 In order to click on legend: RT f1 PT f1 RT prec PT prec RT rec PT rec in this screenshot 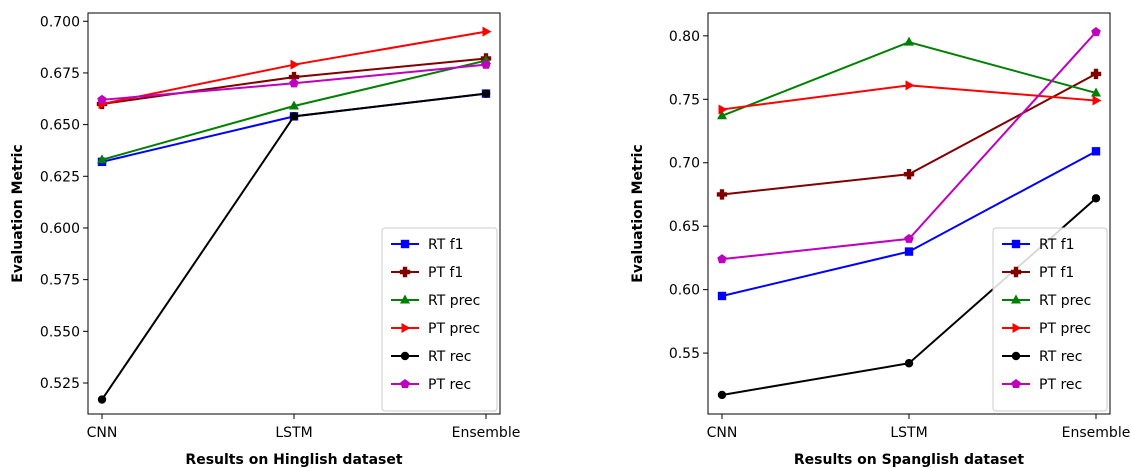, I will do `click(439, 319)`.